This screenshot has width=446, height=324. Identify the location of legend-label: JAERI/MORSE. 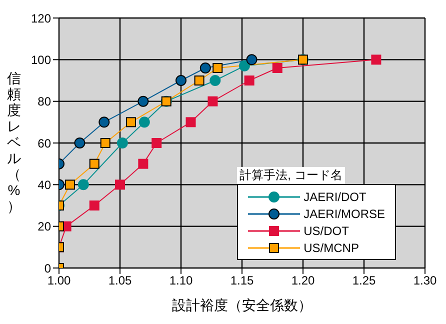
(344, 213).